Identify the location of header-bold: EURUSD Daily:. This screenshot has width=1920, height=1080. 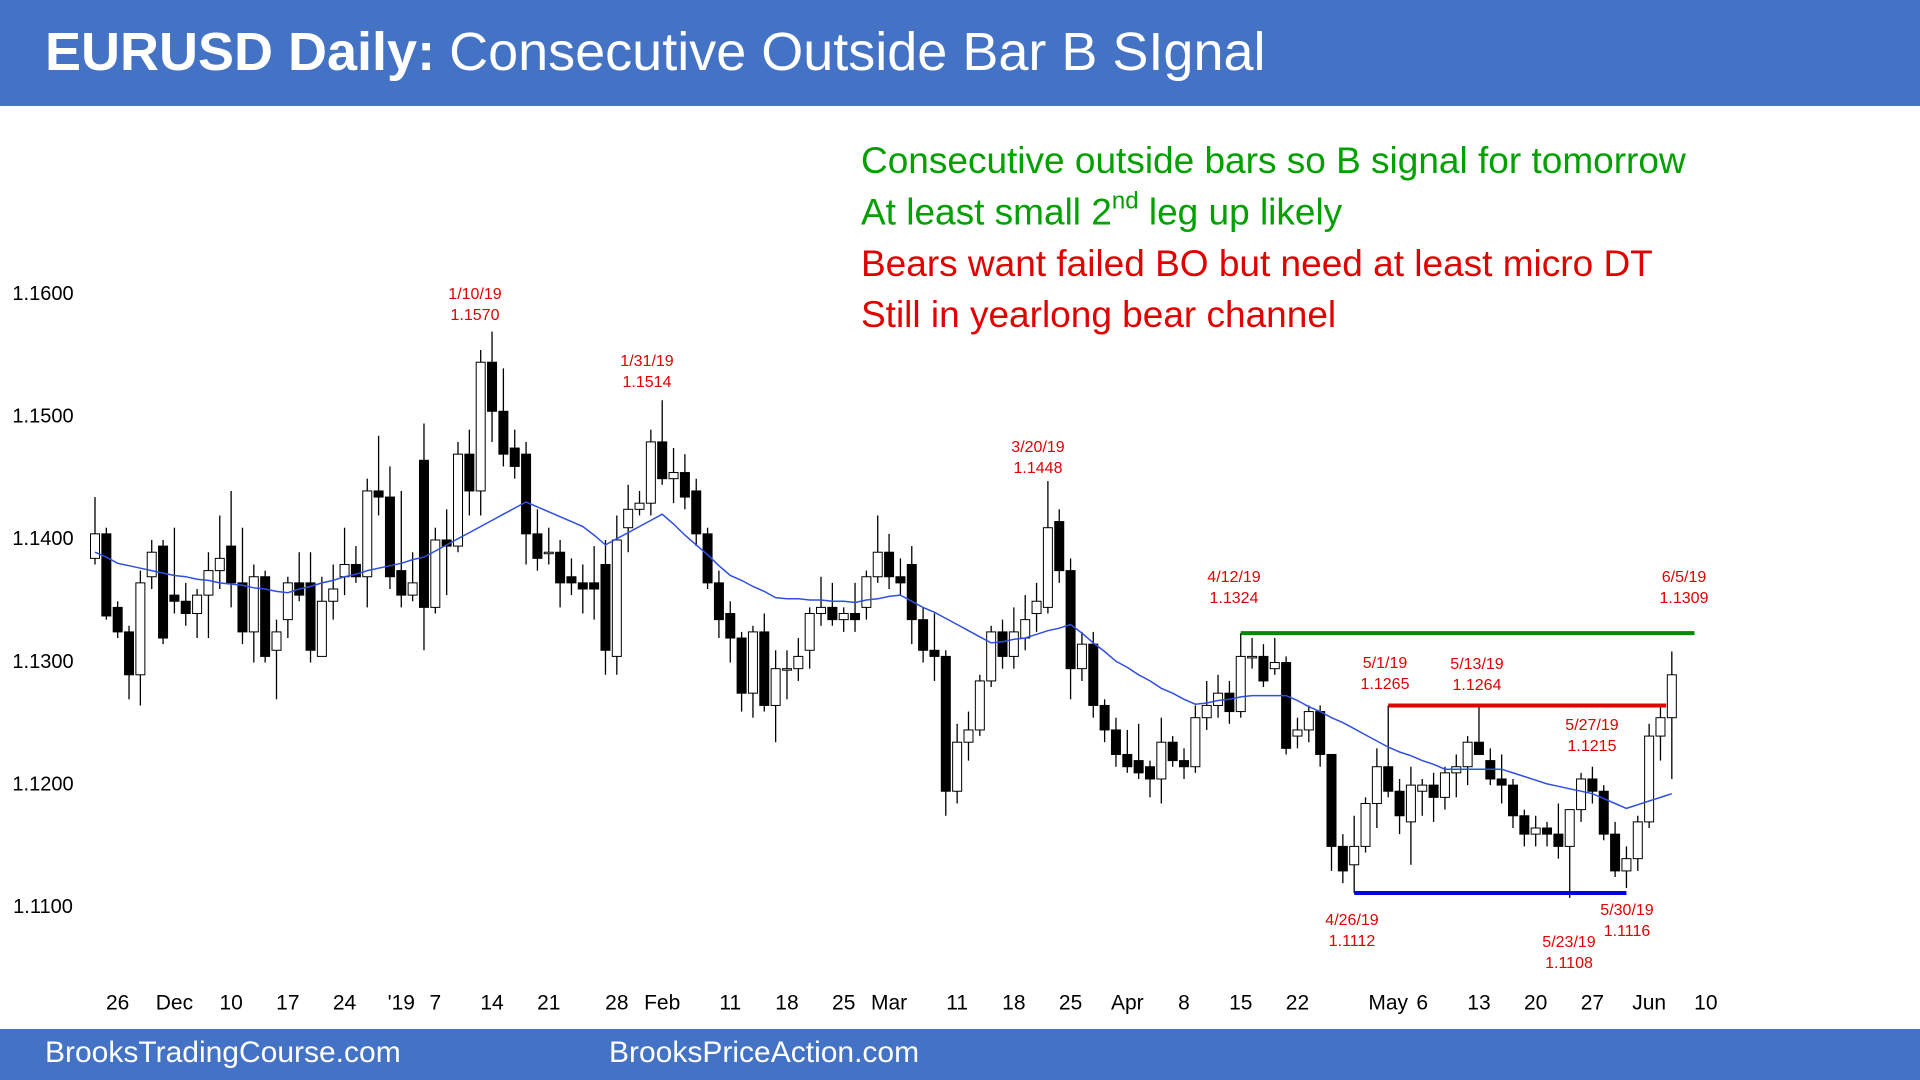
(240, 52).